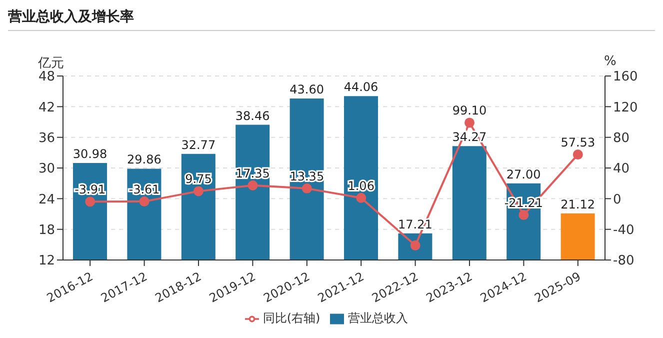  I want to click on y2-tick-label: -40, so click(623, 230).